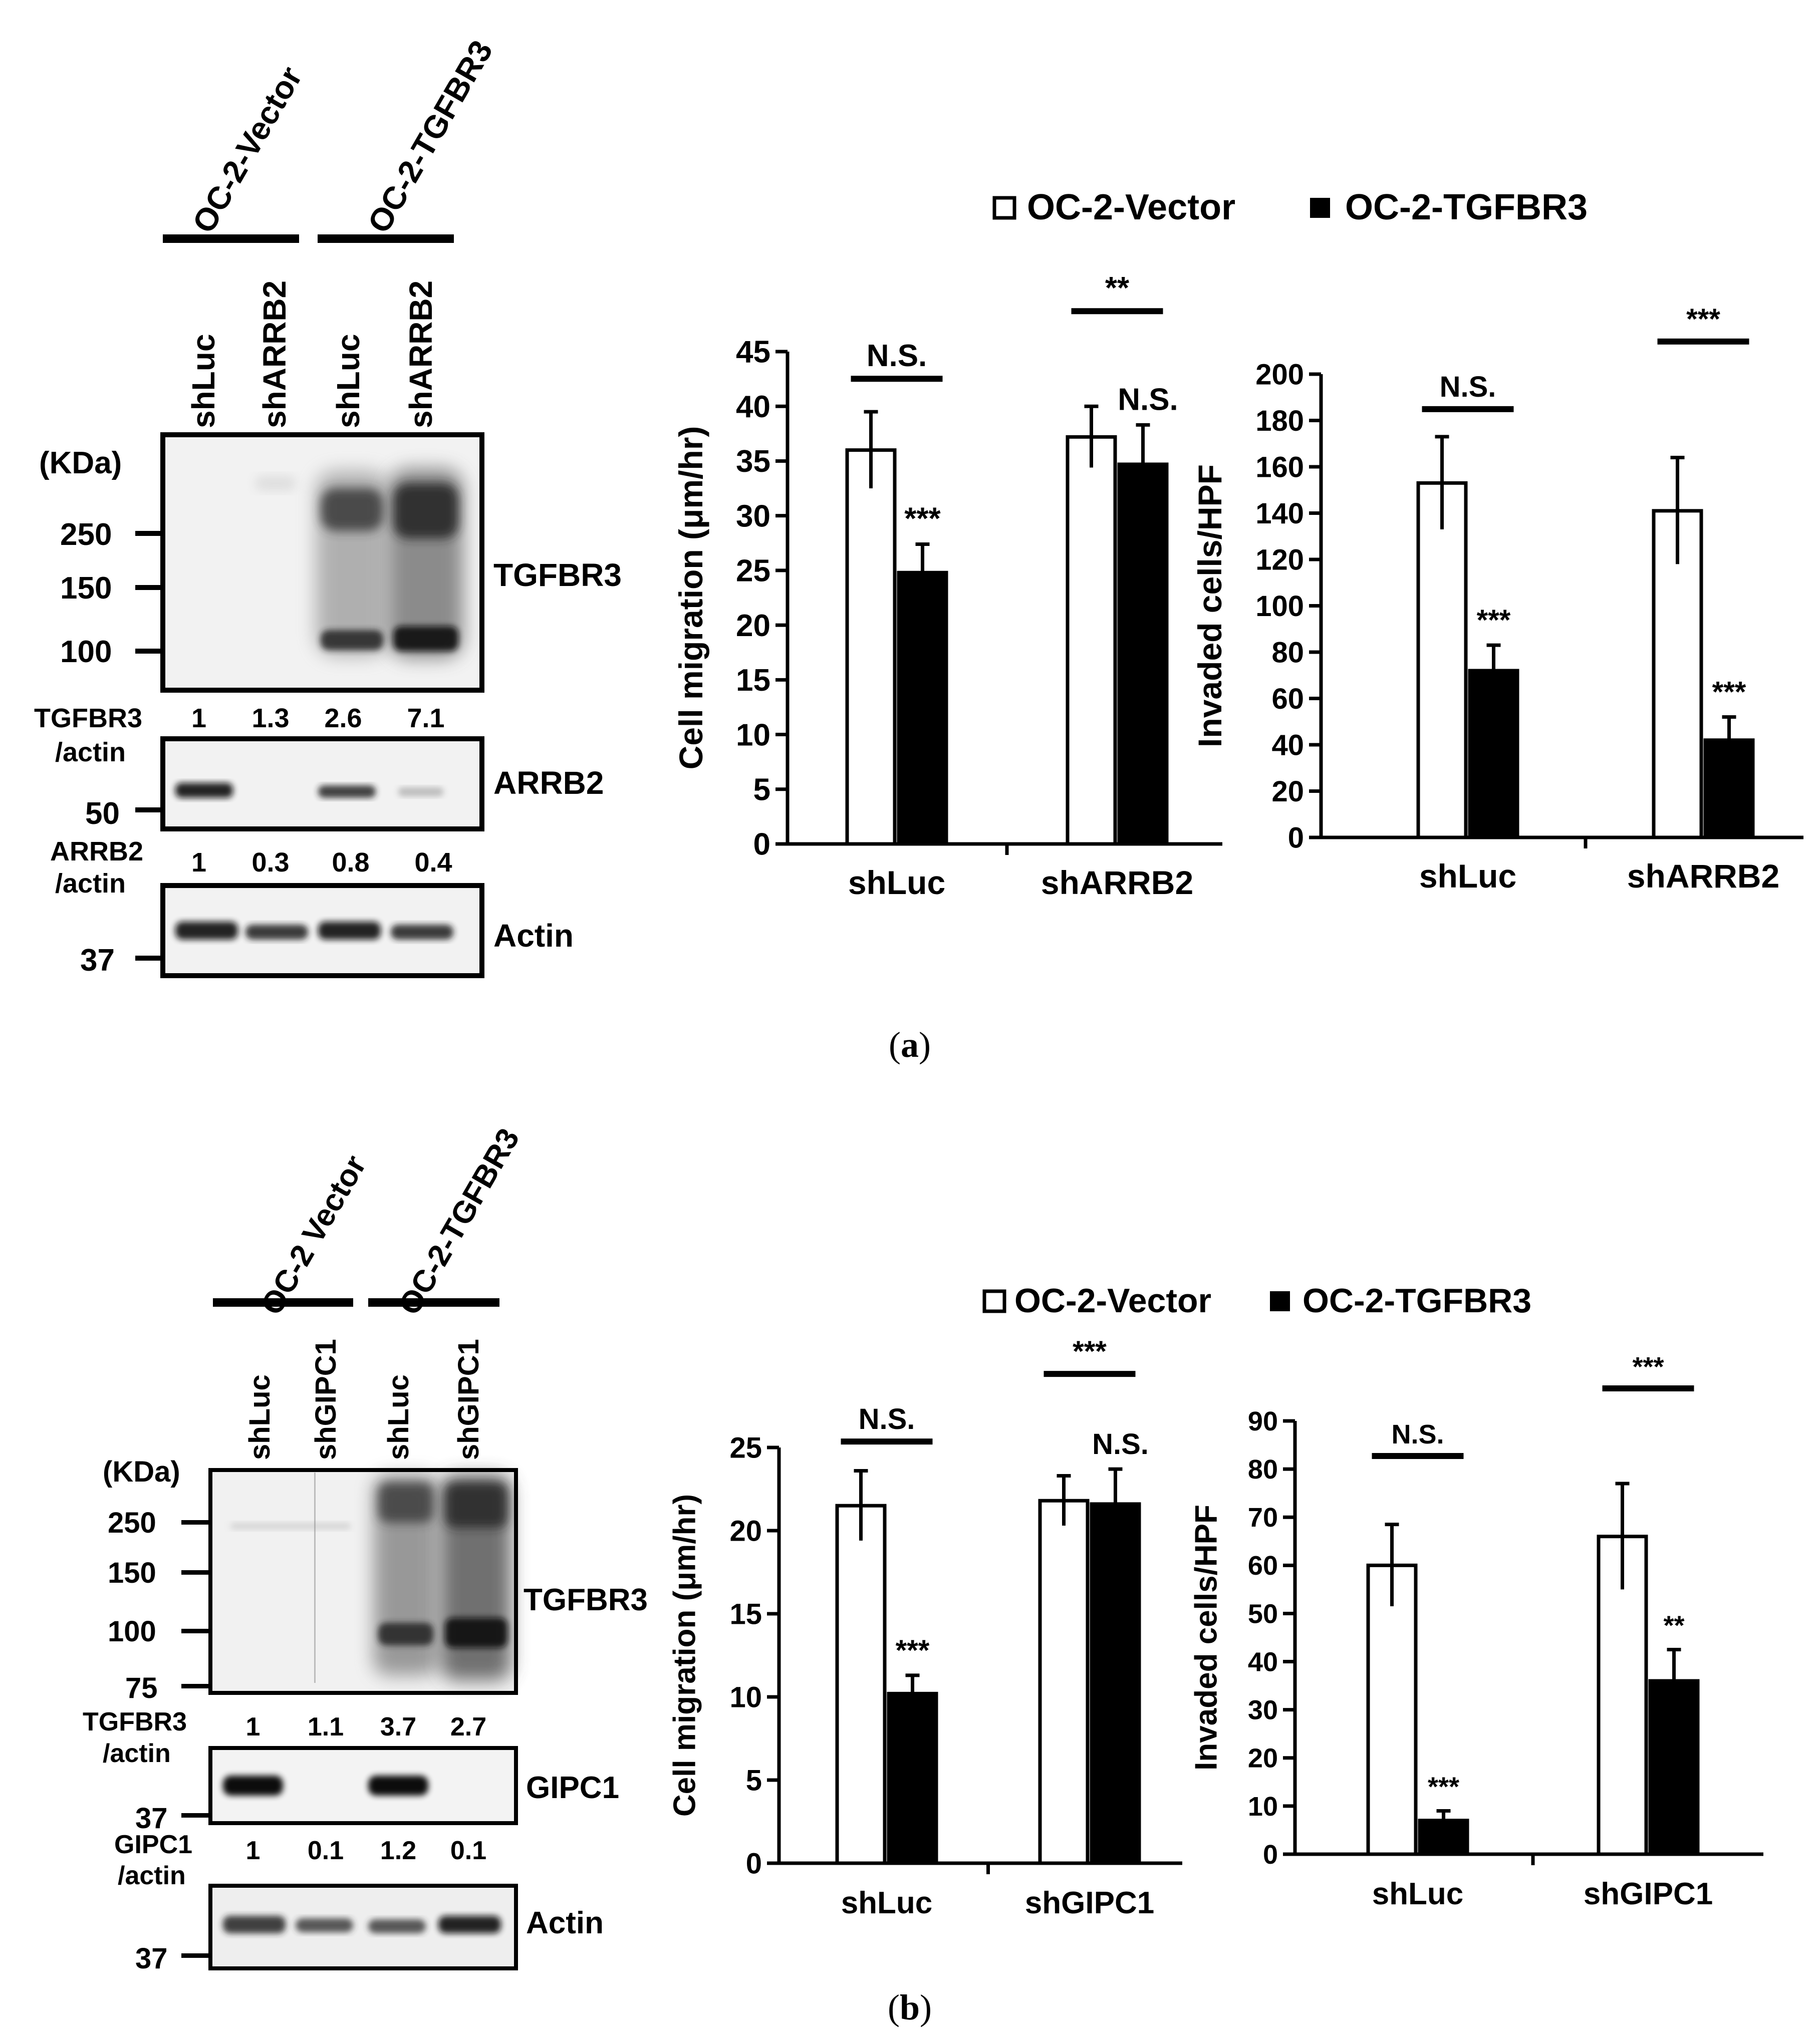 This screenshot has width=1820, height=2038. What do you see at coordinates (326, 1726) in the screenshot?
I see `blot-b-ratio1-value: 1.1` at bounding box center [326, 1726].